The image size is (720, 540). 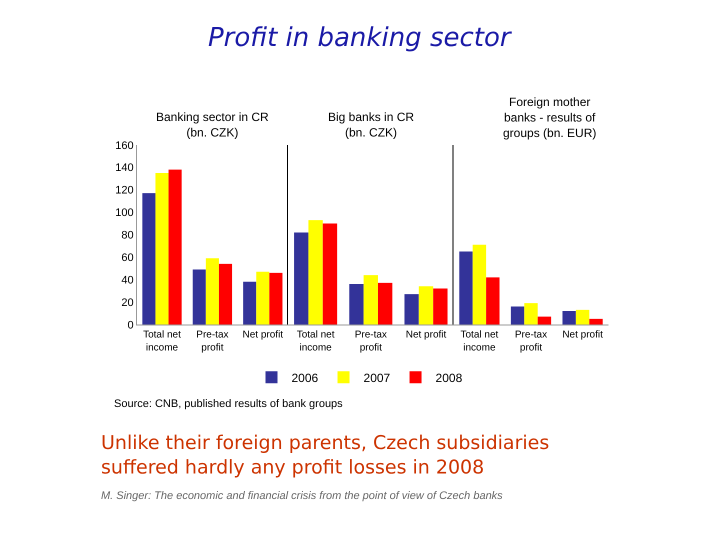 What do you see at coordinates (127, 280) in the screenshot?
I see `y-tick-label: 40` at bounding box center [127, 280].